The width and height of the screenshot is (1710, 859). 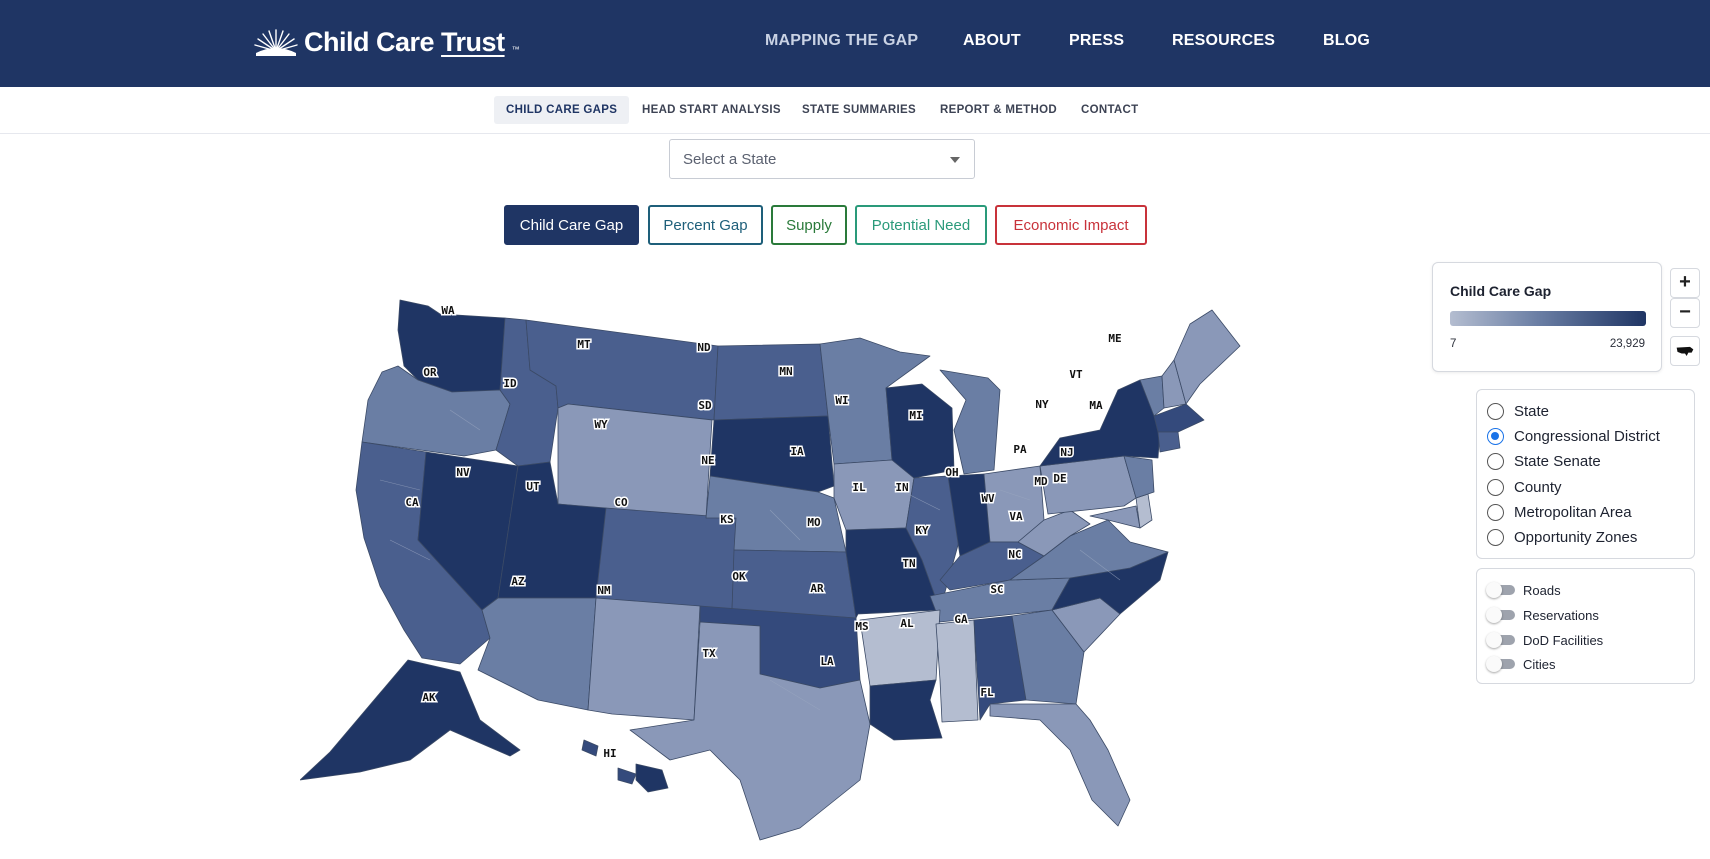 I want to click on tab-report-method: REPORT & METHOD, so click(x=998, y=110).